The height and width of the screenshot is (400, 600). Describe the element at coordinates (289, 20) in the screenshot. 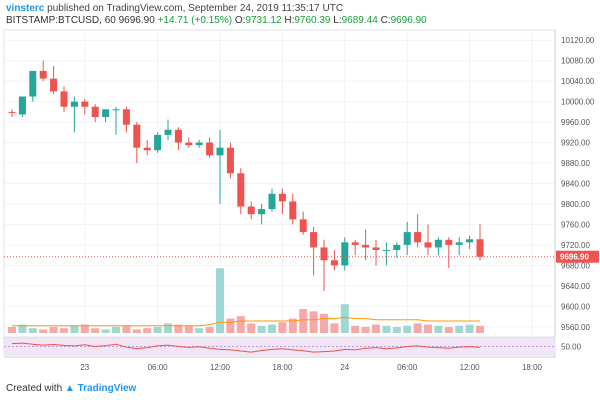

I see `high-label: H:` at that location.